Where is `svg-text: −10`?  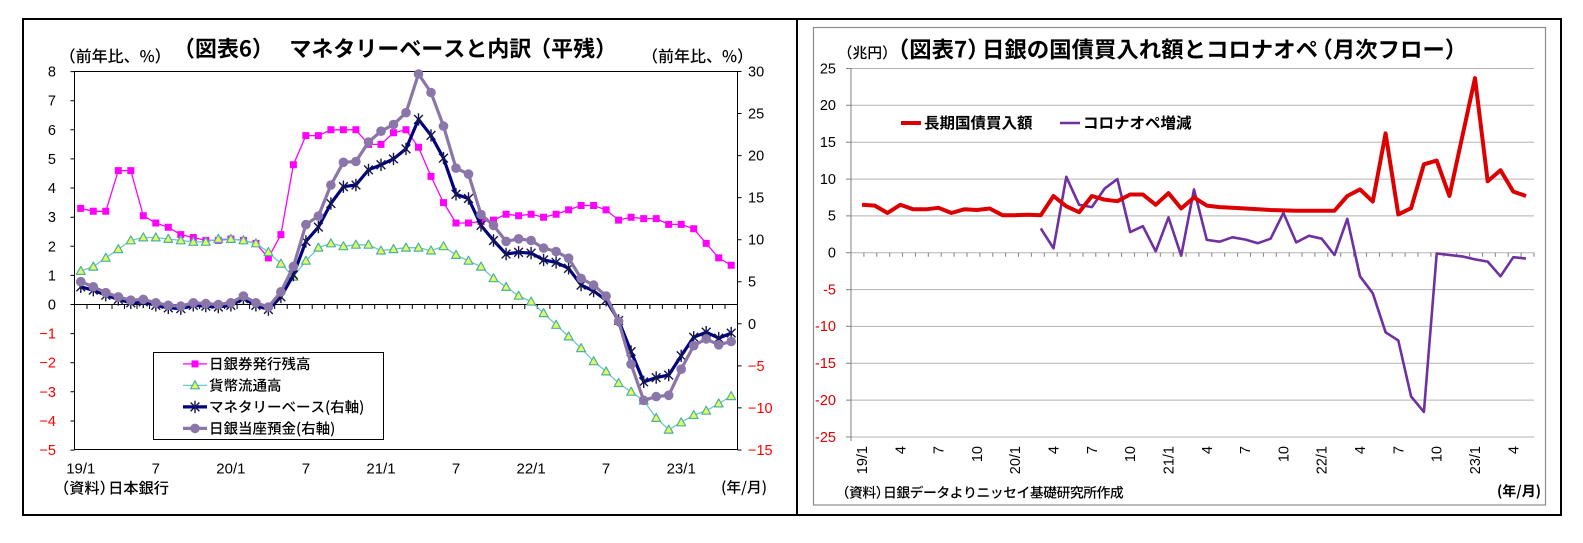
svg-text: −10 is located at coordinates (760, 409).